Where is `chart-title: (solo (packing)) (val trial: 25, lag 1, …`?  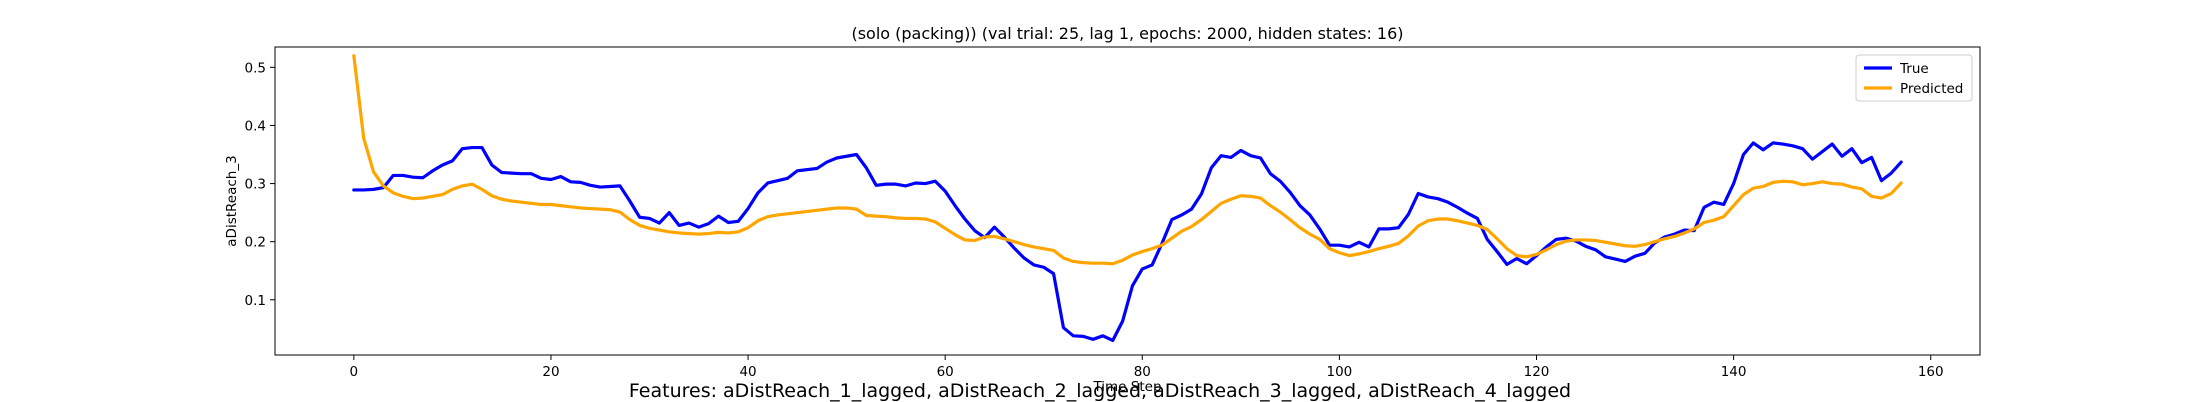
chart-title: (solo (packing)) (val trial: 25, lag 1, … is located at coordinates (1127, 33).